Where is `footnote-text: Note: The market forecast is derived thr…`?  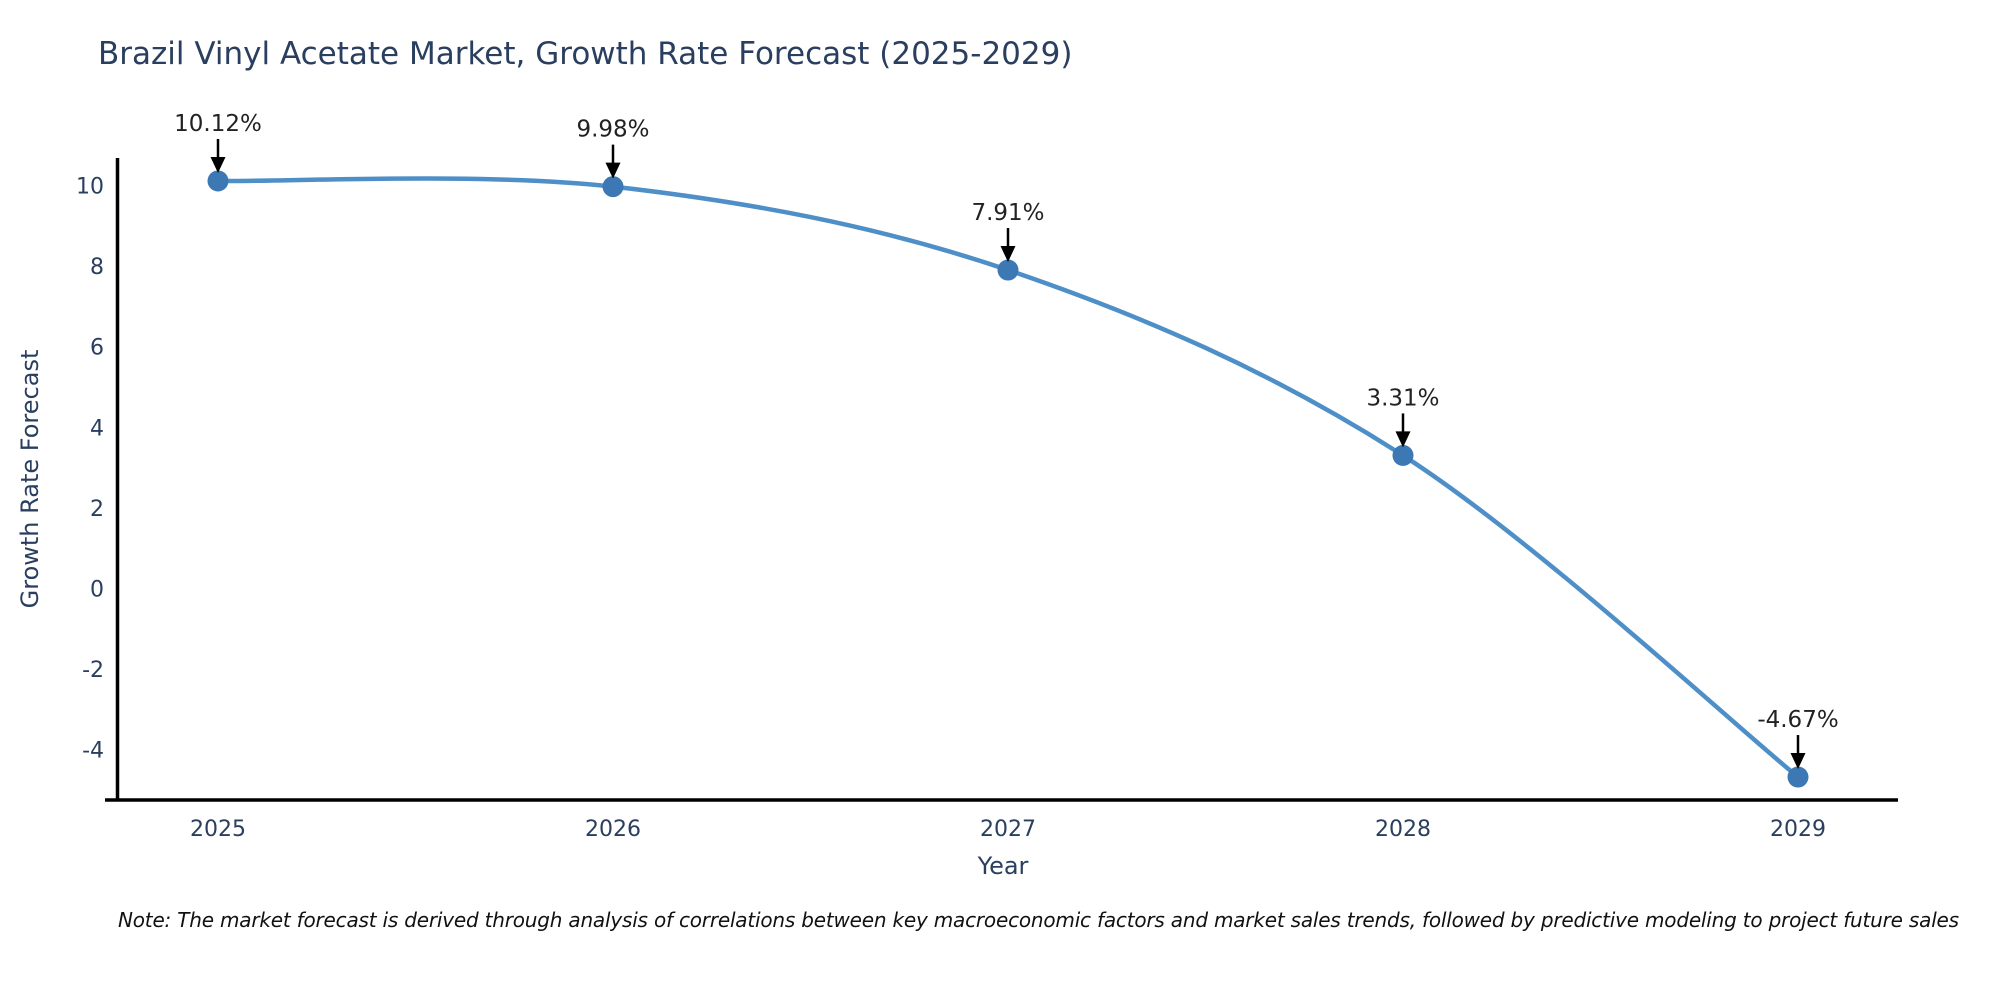 footnote-text: Note: The market forecast is derived thr… is located at coordinates (1038, 920).